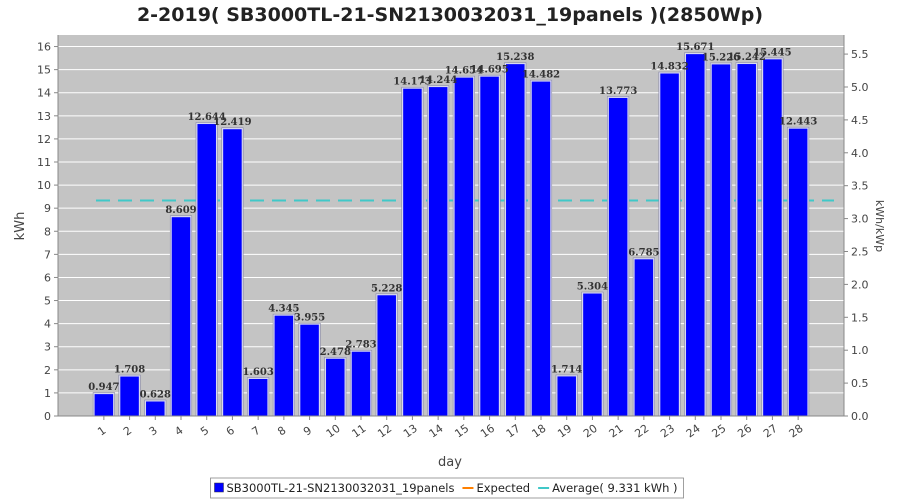 Image resolution: width=900 pixels, height=500 pixels. Describe the element at coordinates (643, 252) in the screenshot. I see `value-label: 6.785` at that location.